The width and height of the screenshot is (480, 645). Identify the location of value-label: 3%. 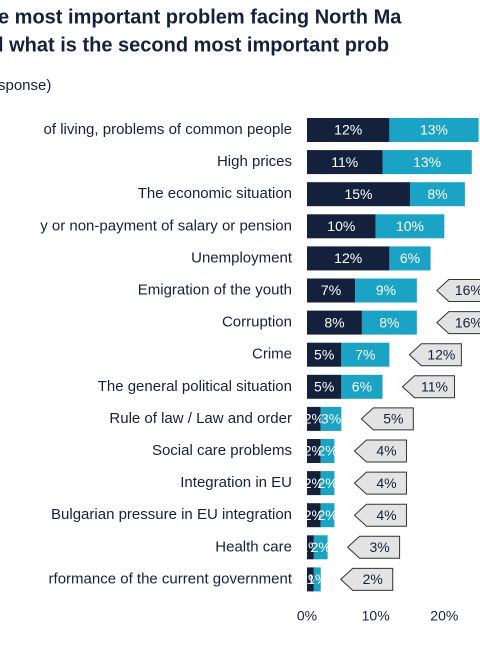
(331, 419).